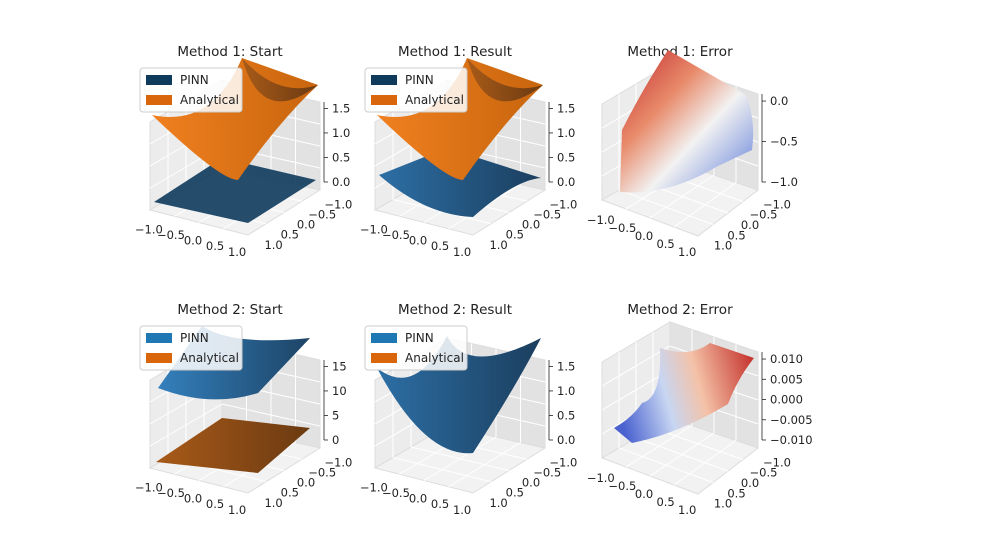 The width and height of the screenshot is (981, 556). I want to click on z-tick-label: 0, so click(335, 440).